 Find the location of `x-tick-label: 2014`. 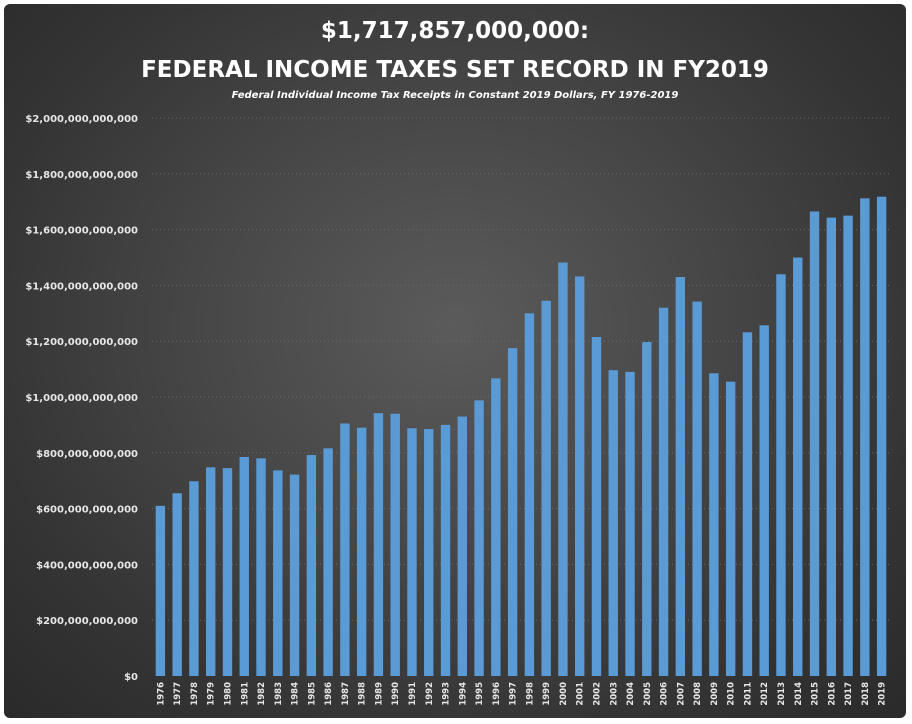

x-tick-label: 2014 is located at coordinates (799, 694).